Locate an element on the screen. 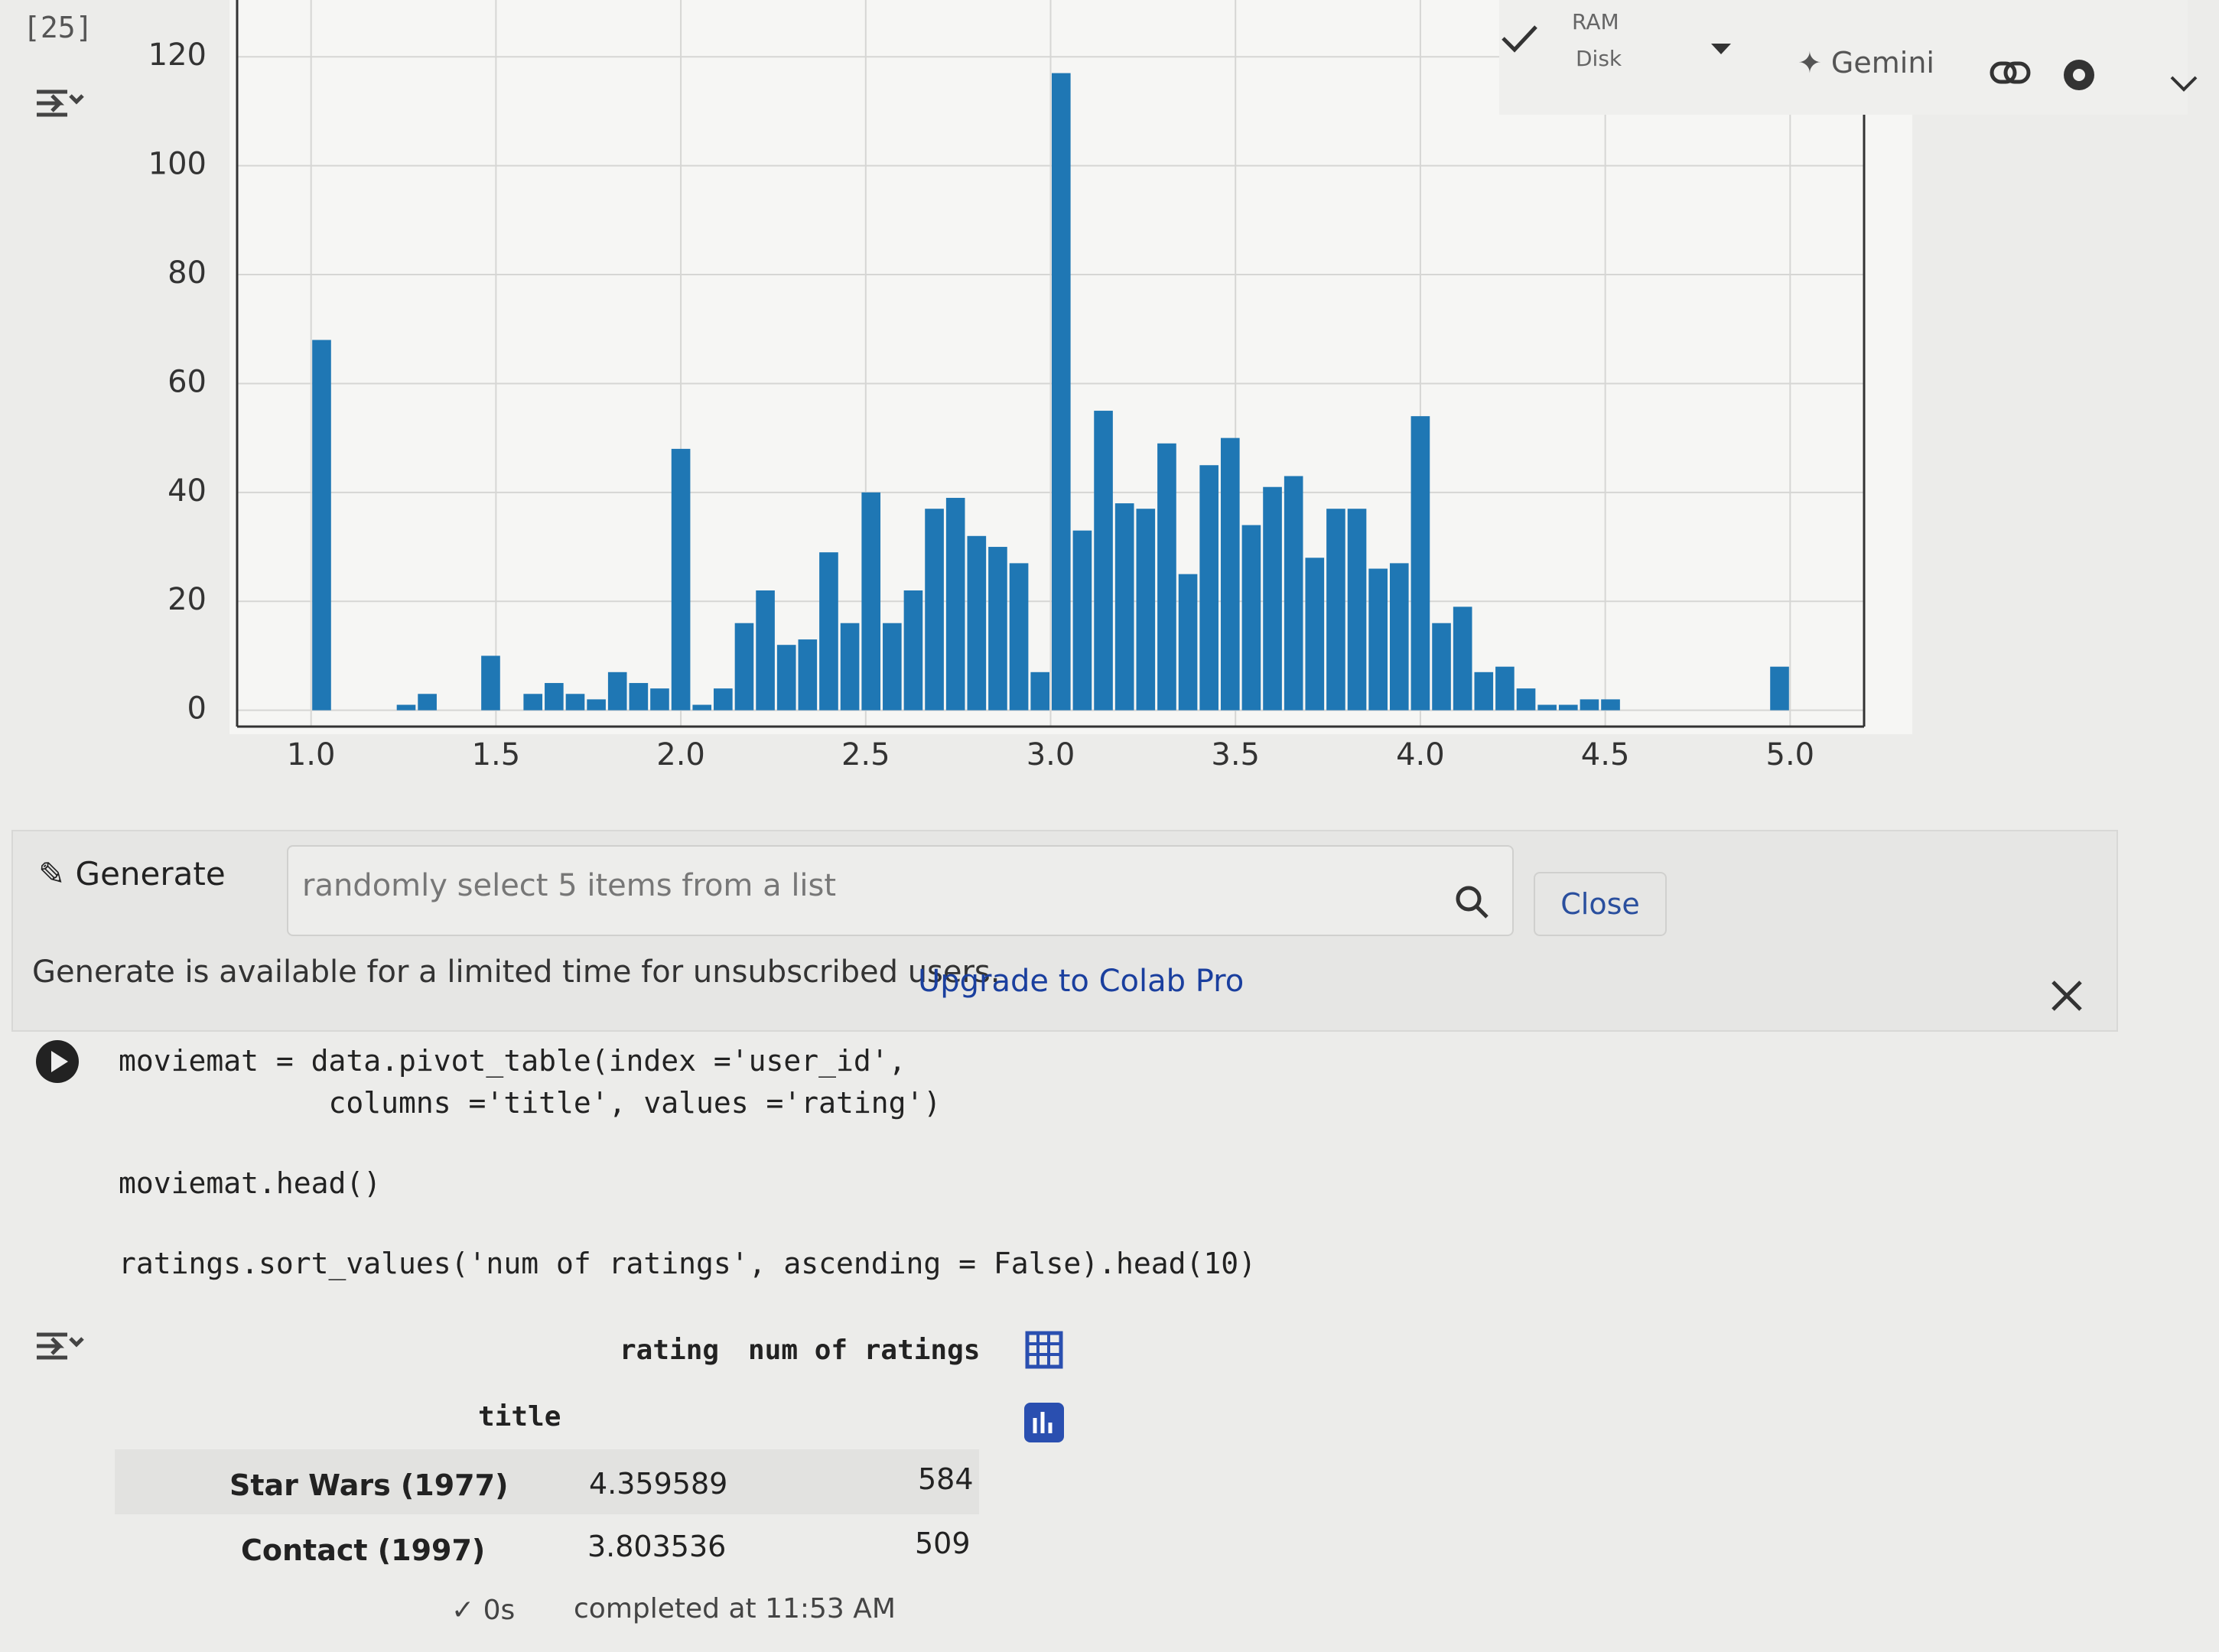  x-tick-label: 2.5 is located at coordinates (865, 755).